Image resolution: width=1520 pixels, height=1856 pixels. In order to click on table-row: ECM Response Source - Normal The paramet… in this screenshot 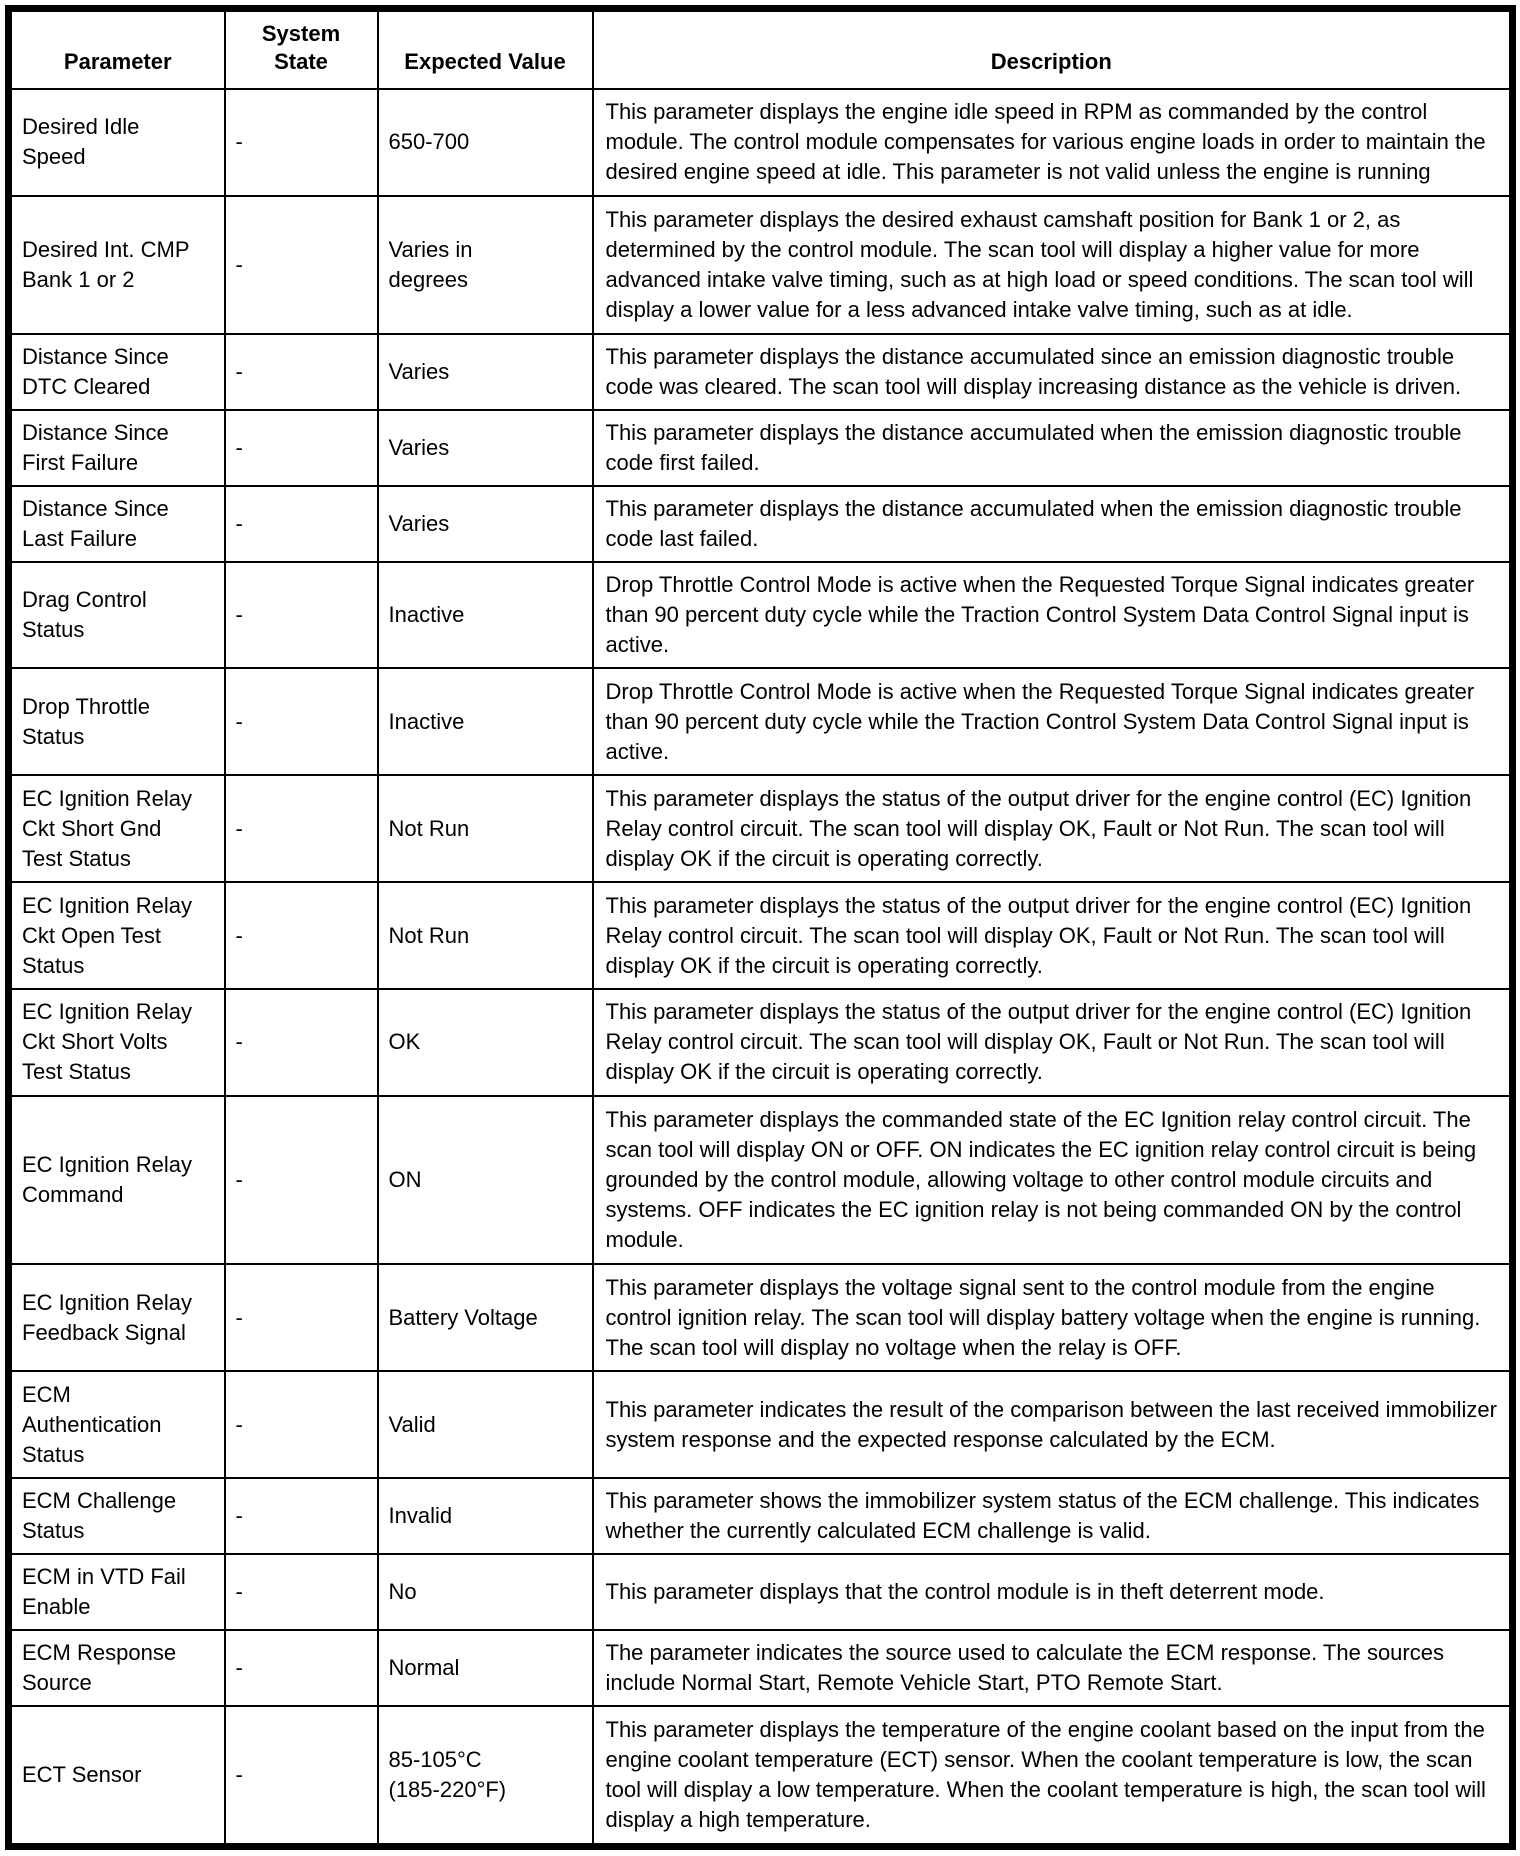, I will do `click(760, 1668)`.